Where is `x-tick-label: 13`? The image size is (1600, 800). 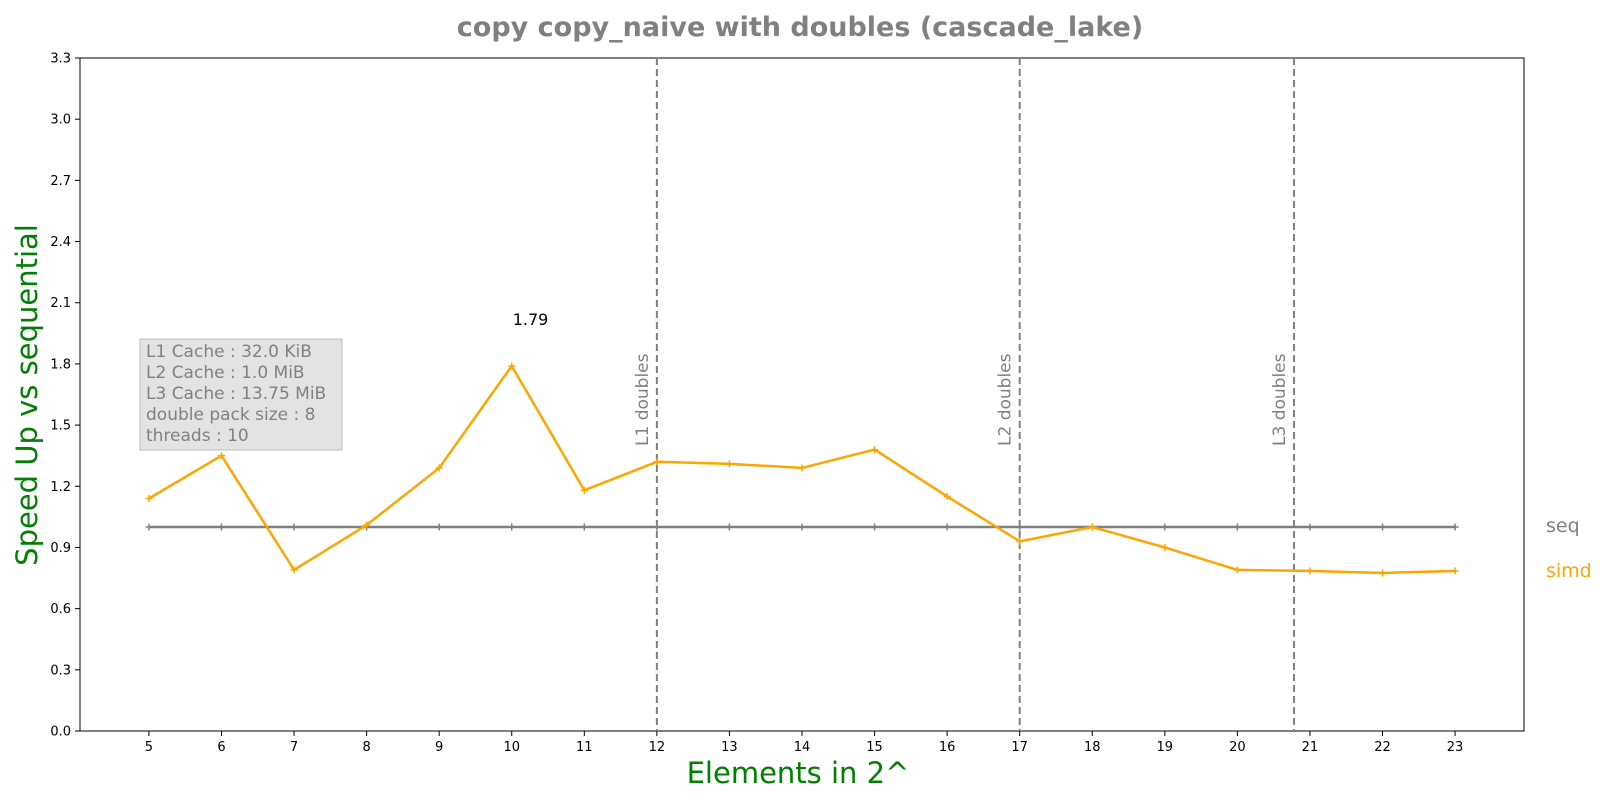
x-tick-label: 13 is located at coordinates (729, 747).